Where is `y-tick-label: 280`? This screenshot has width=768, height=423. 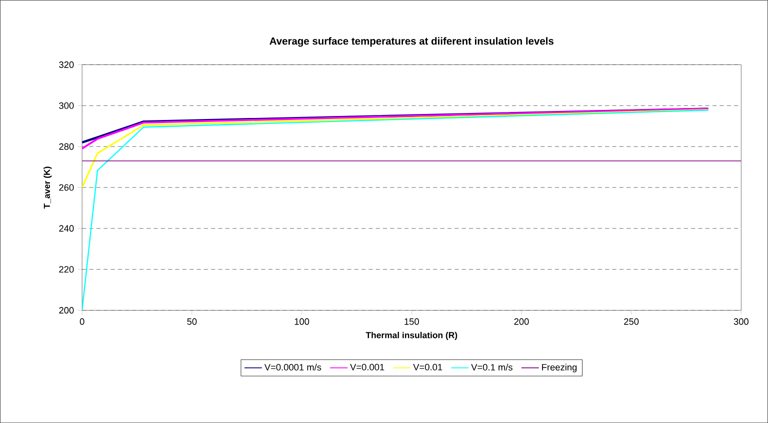 y-tick-label: 280 is located at coordinates (66, 146).